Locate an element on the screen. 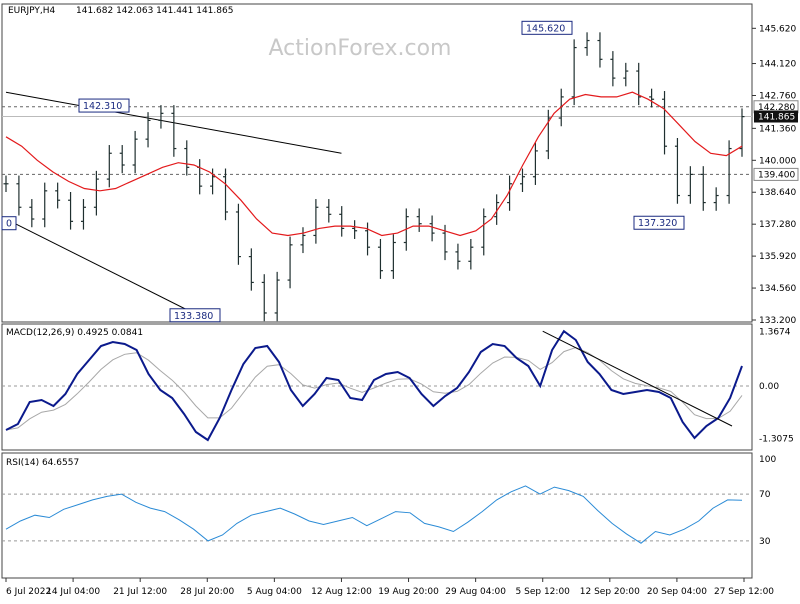  rsi-line is located at coordinates (374, 514).